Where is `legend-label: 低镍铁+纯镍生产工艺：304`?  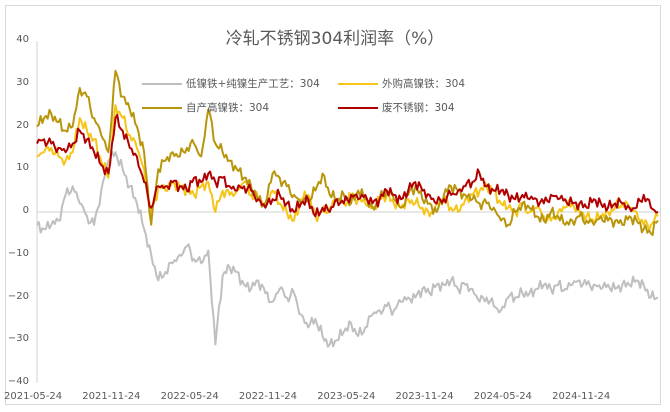
legend-label: 低镍铁+纯镍生产工艺：304 is located at coordinates (253, 84).